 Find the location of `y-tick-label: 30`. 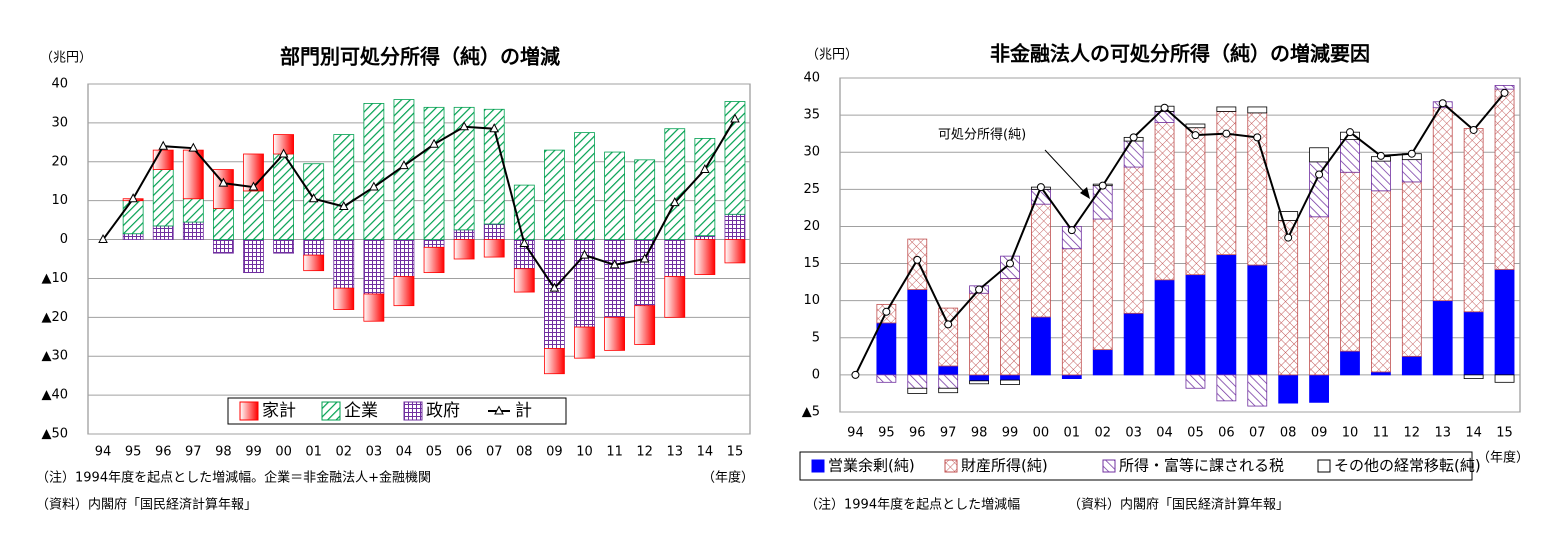

y-tick-label: 30 is located at coordinates (811, 152).